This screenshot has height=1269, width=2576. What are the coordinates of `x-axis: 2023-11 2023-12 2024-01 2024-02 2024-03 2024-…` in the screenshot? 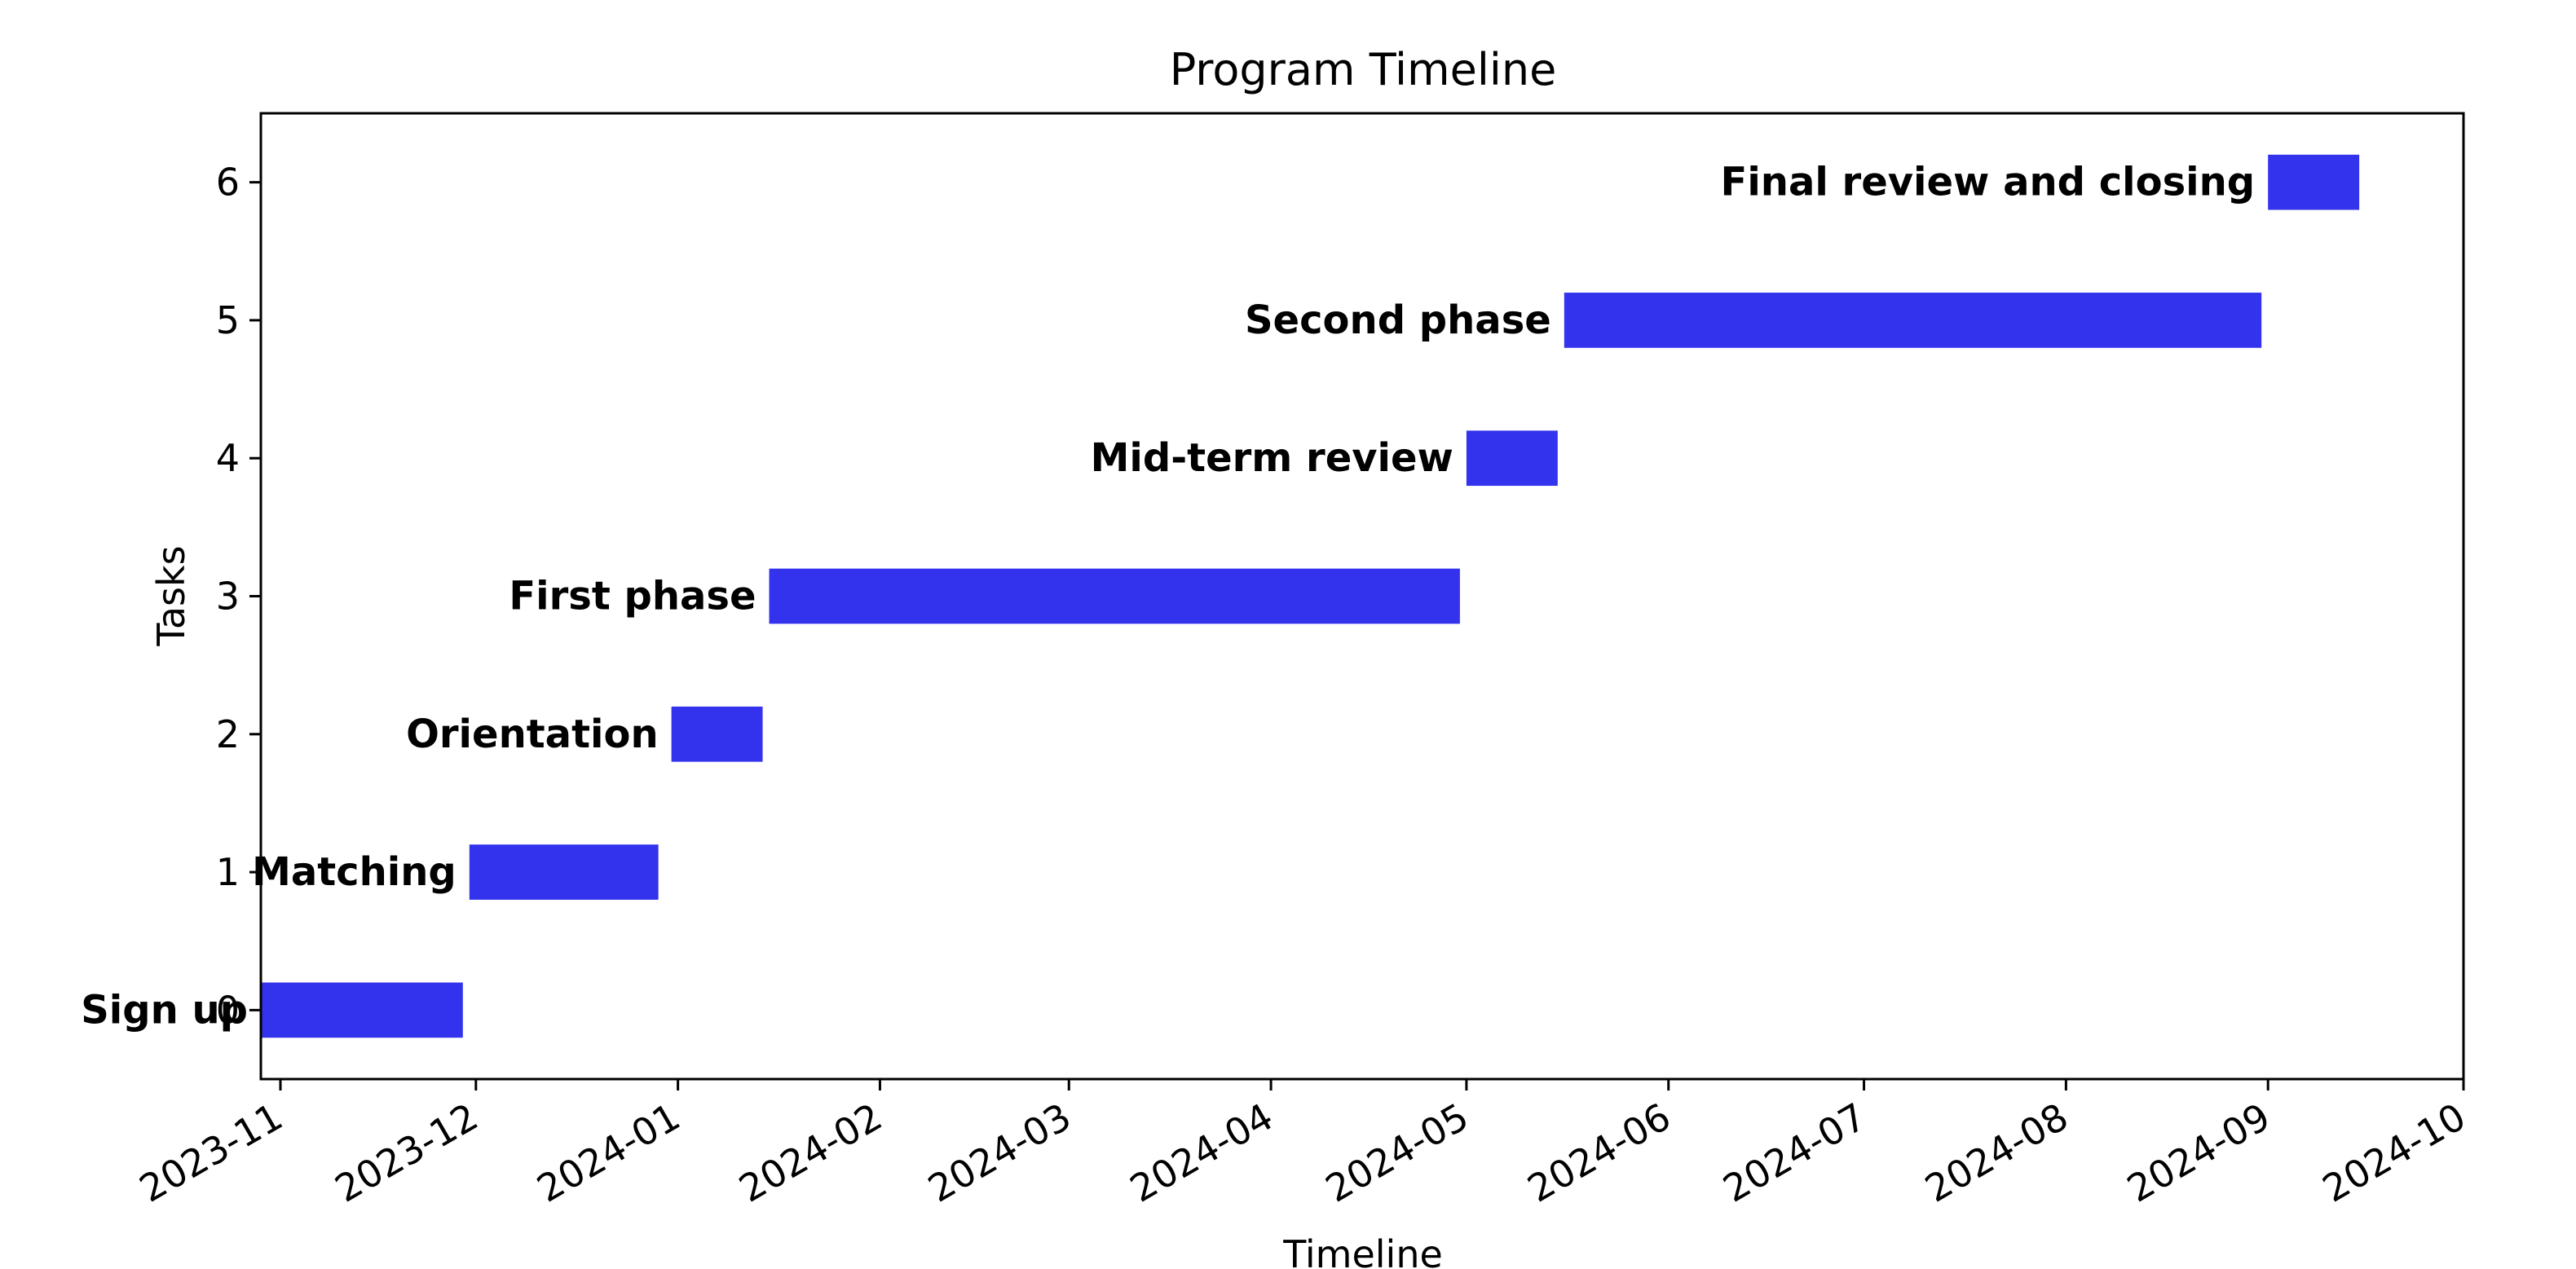 It's located at (1302, 1145).